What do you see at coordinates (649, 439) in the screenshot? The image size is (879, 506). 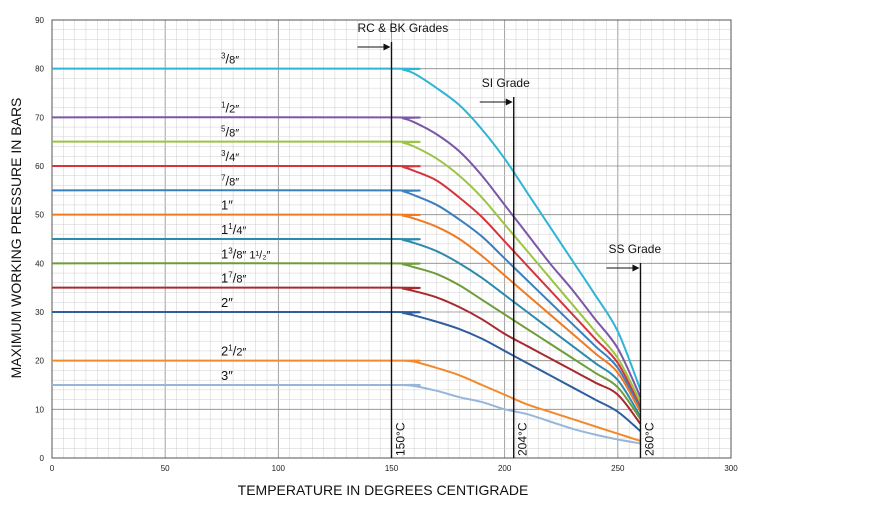 I see `temperature-label: 260°C` at bounding box center [649, 439].